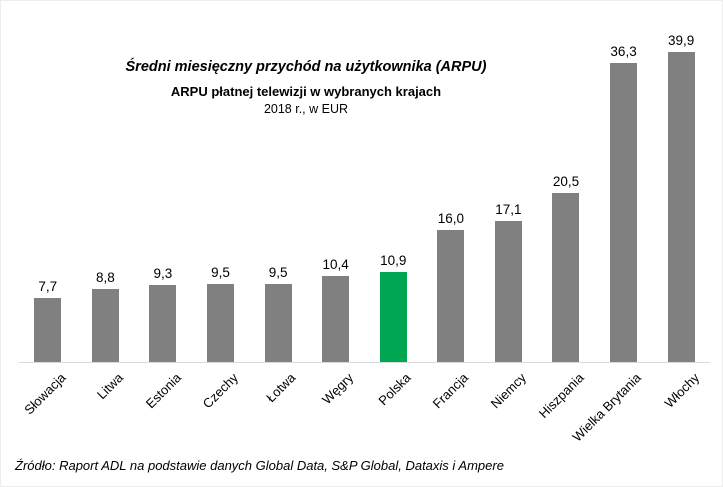  Describe the element at coordinates (393, 220) in the screenshot. I see `bar-column: 10,9 Polska` at that location.